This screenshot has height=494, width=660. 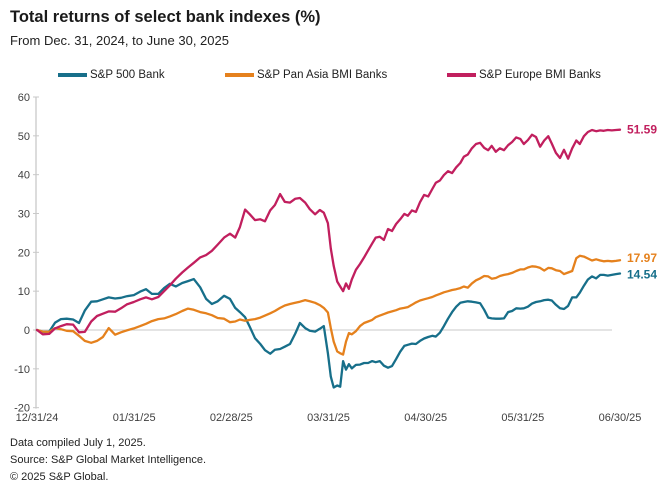 I want to click on y-tick-label: -20, so click(x=22, y=409).